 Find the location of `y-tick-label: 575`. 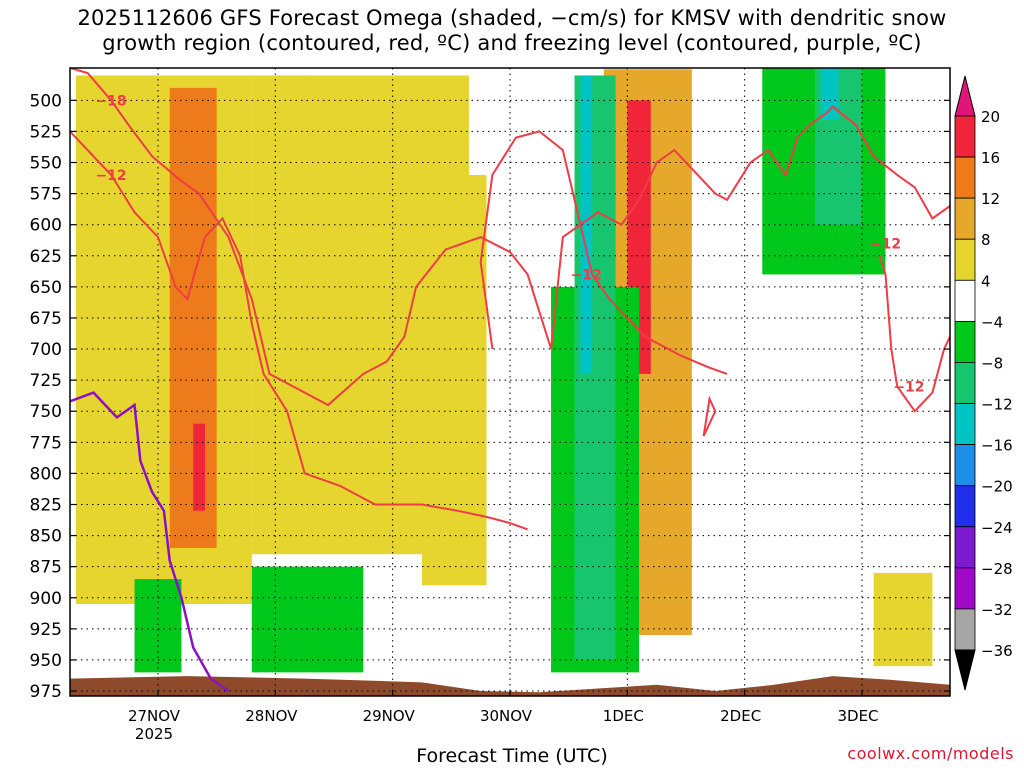

y-tick-label: 575 is located at coordinates (46, 195).